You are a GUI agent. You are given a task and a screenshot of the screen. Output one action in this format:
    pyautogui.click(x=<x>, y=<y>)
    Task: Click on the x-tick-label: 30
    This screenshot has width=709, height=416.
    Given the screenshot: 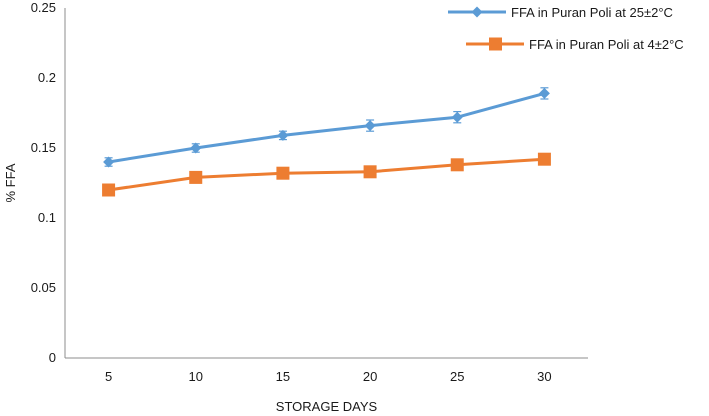 What is the action you would take?
    pyautogui.click(x=544, y=376)
    